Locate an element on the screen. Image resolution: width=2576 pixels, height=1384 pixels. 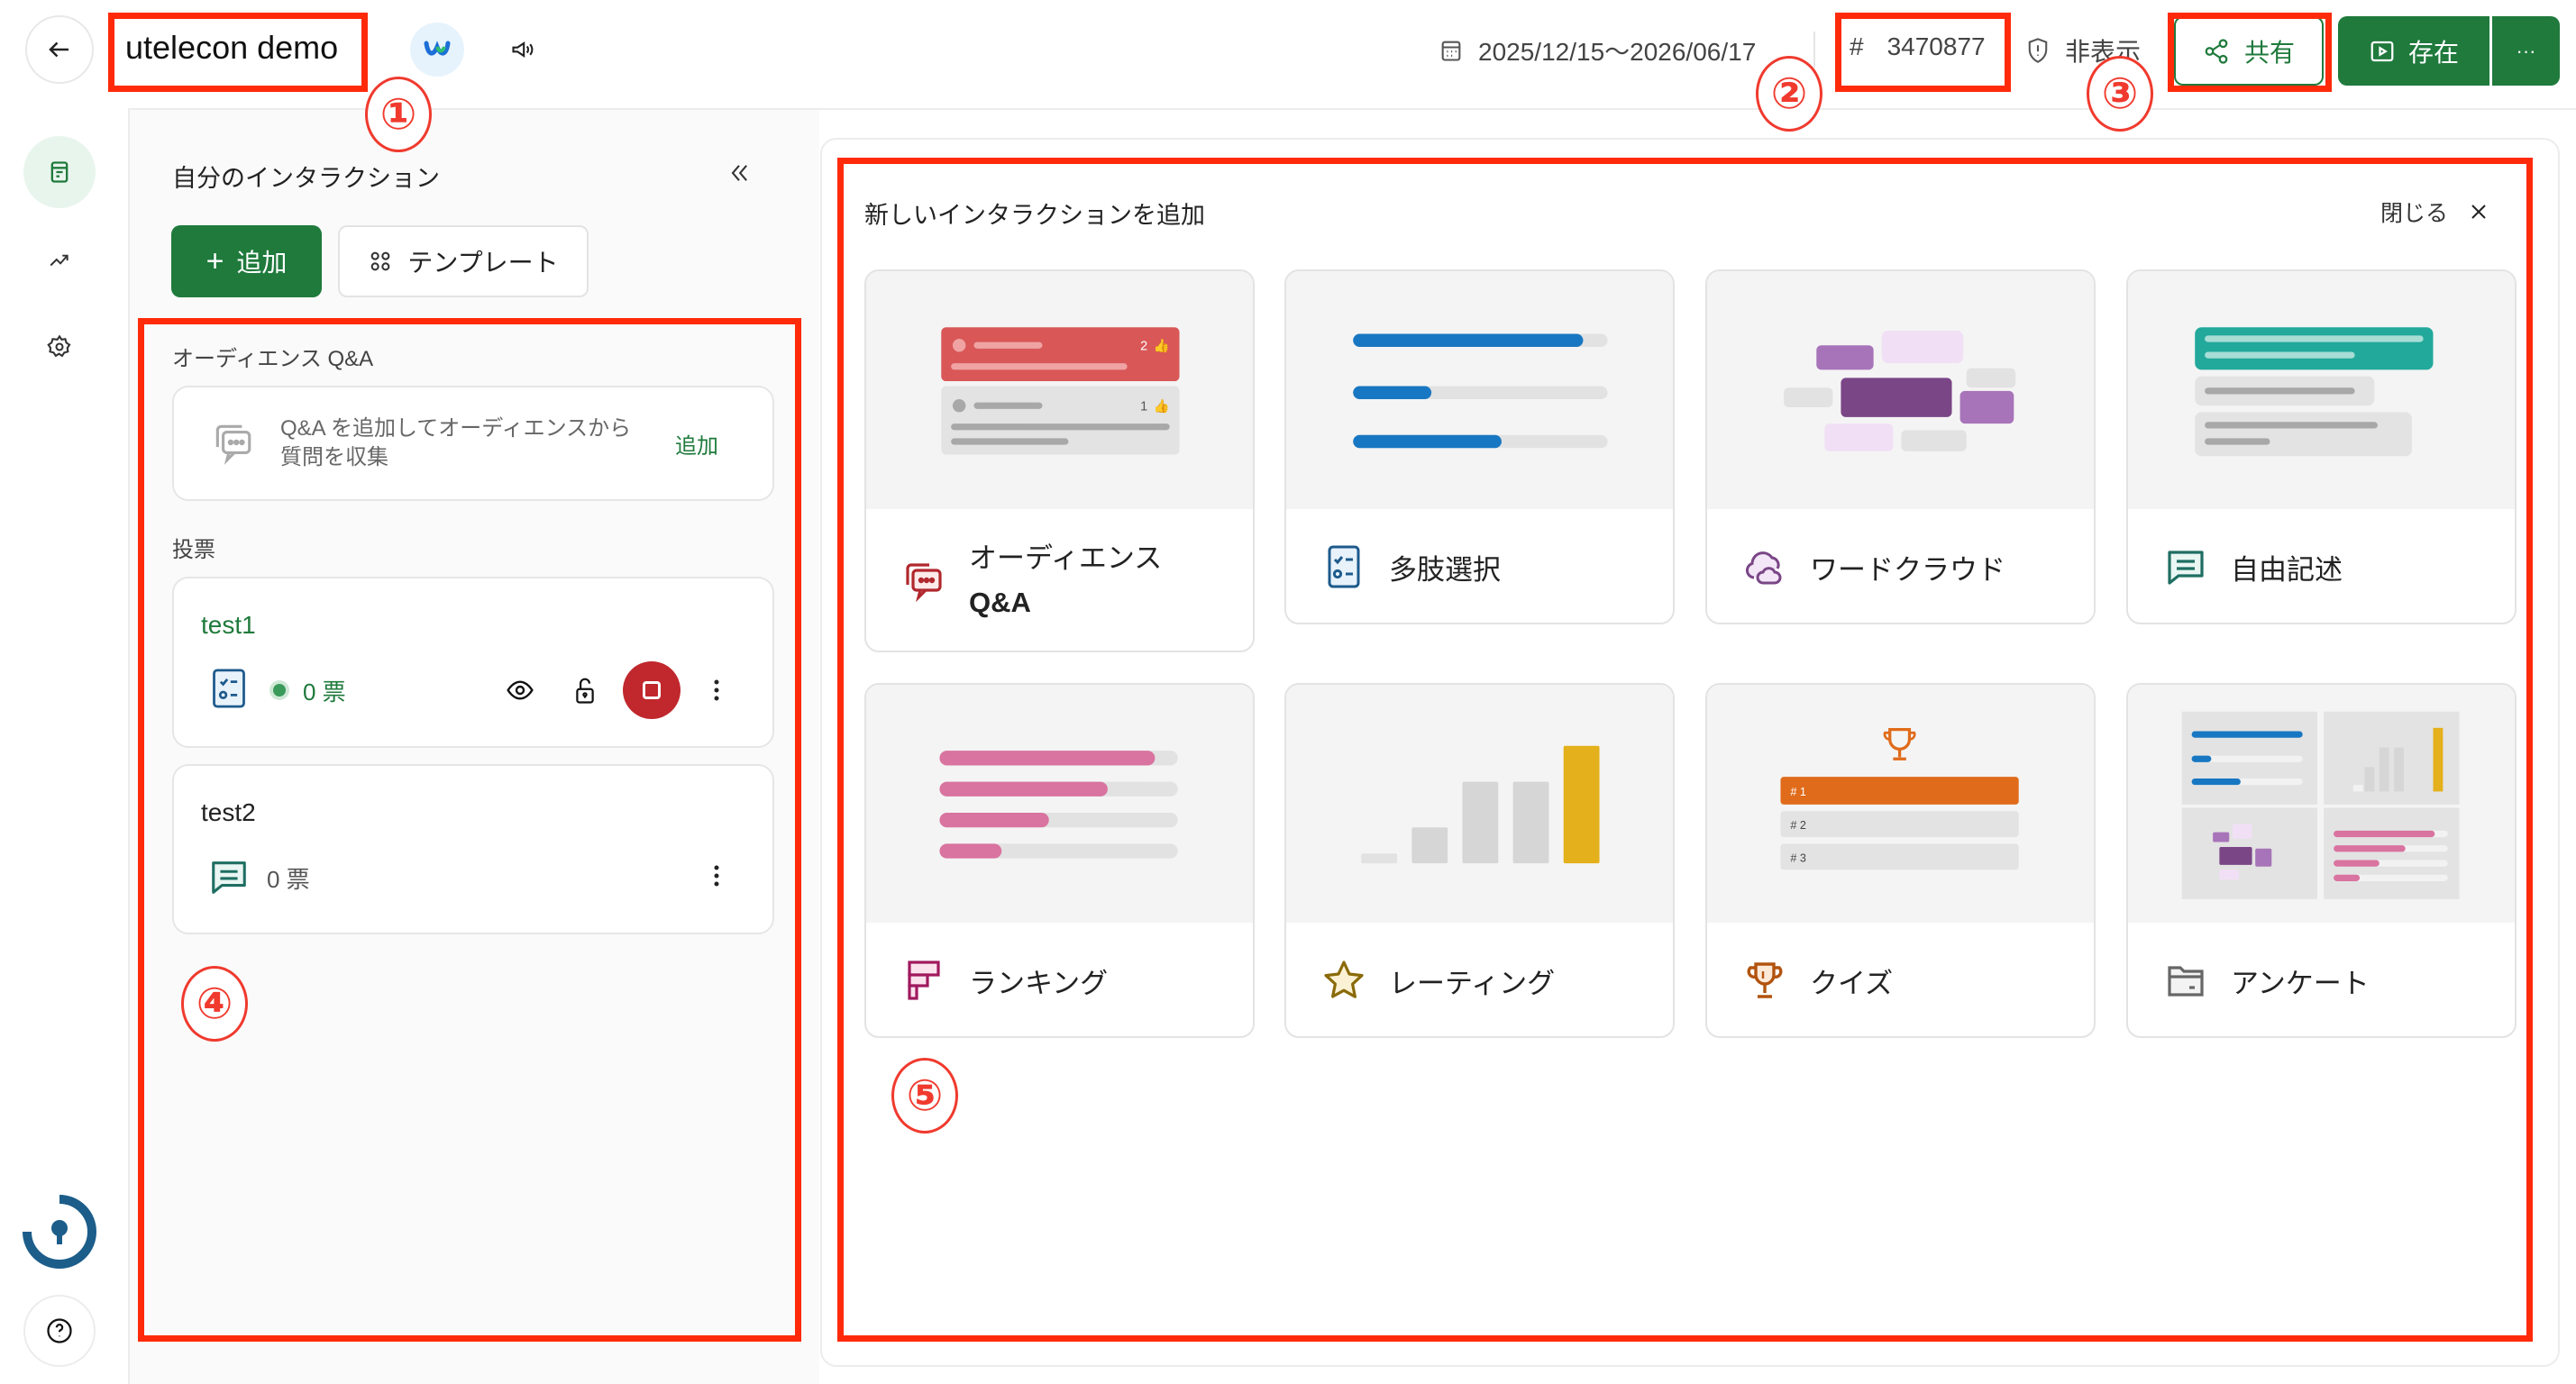
annotation-number-3: ③ is located at coordinates (2120, 94).